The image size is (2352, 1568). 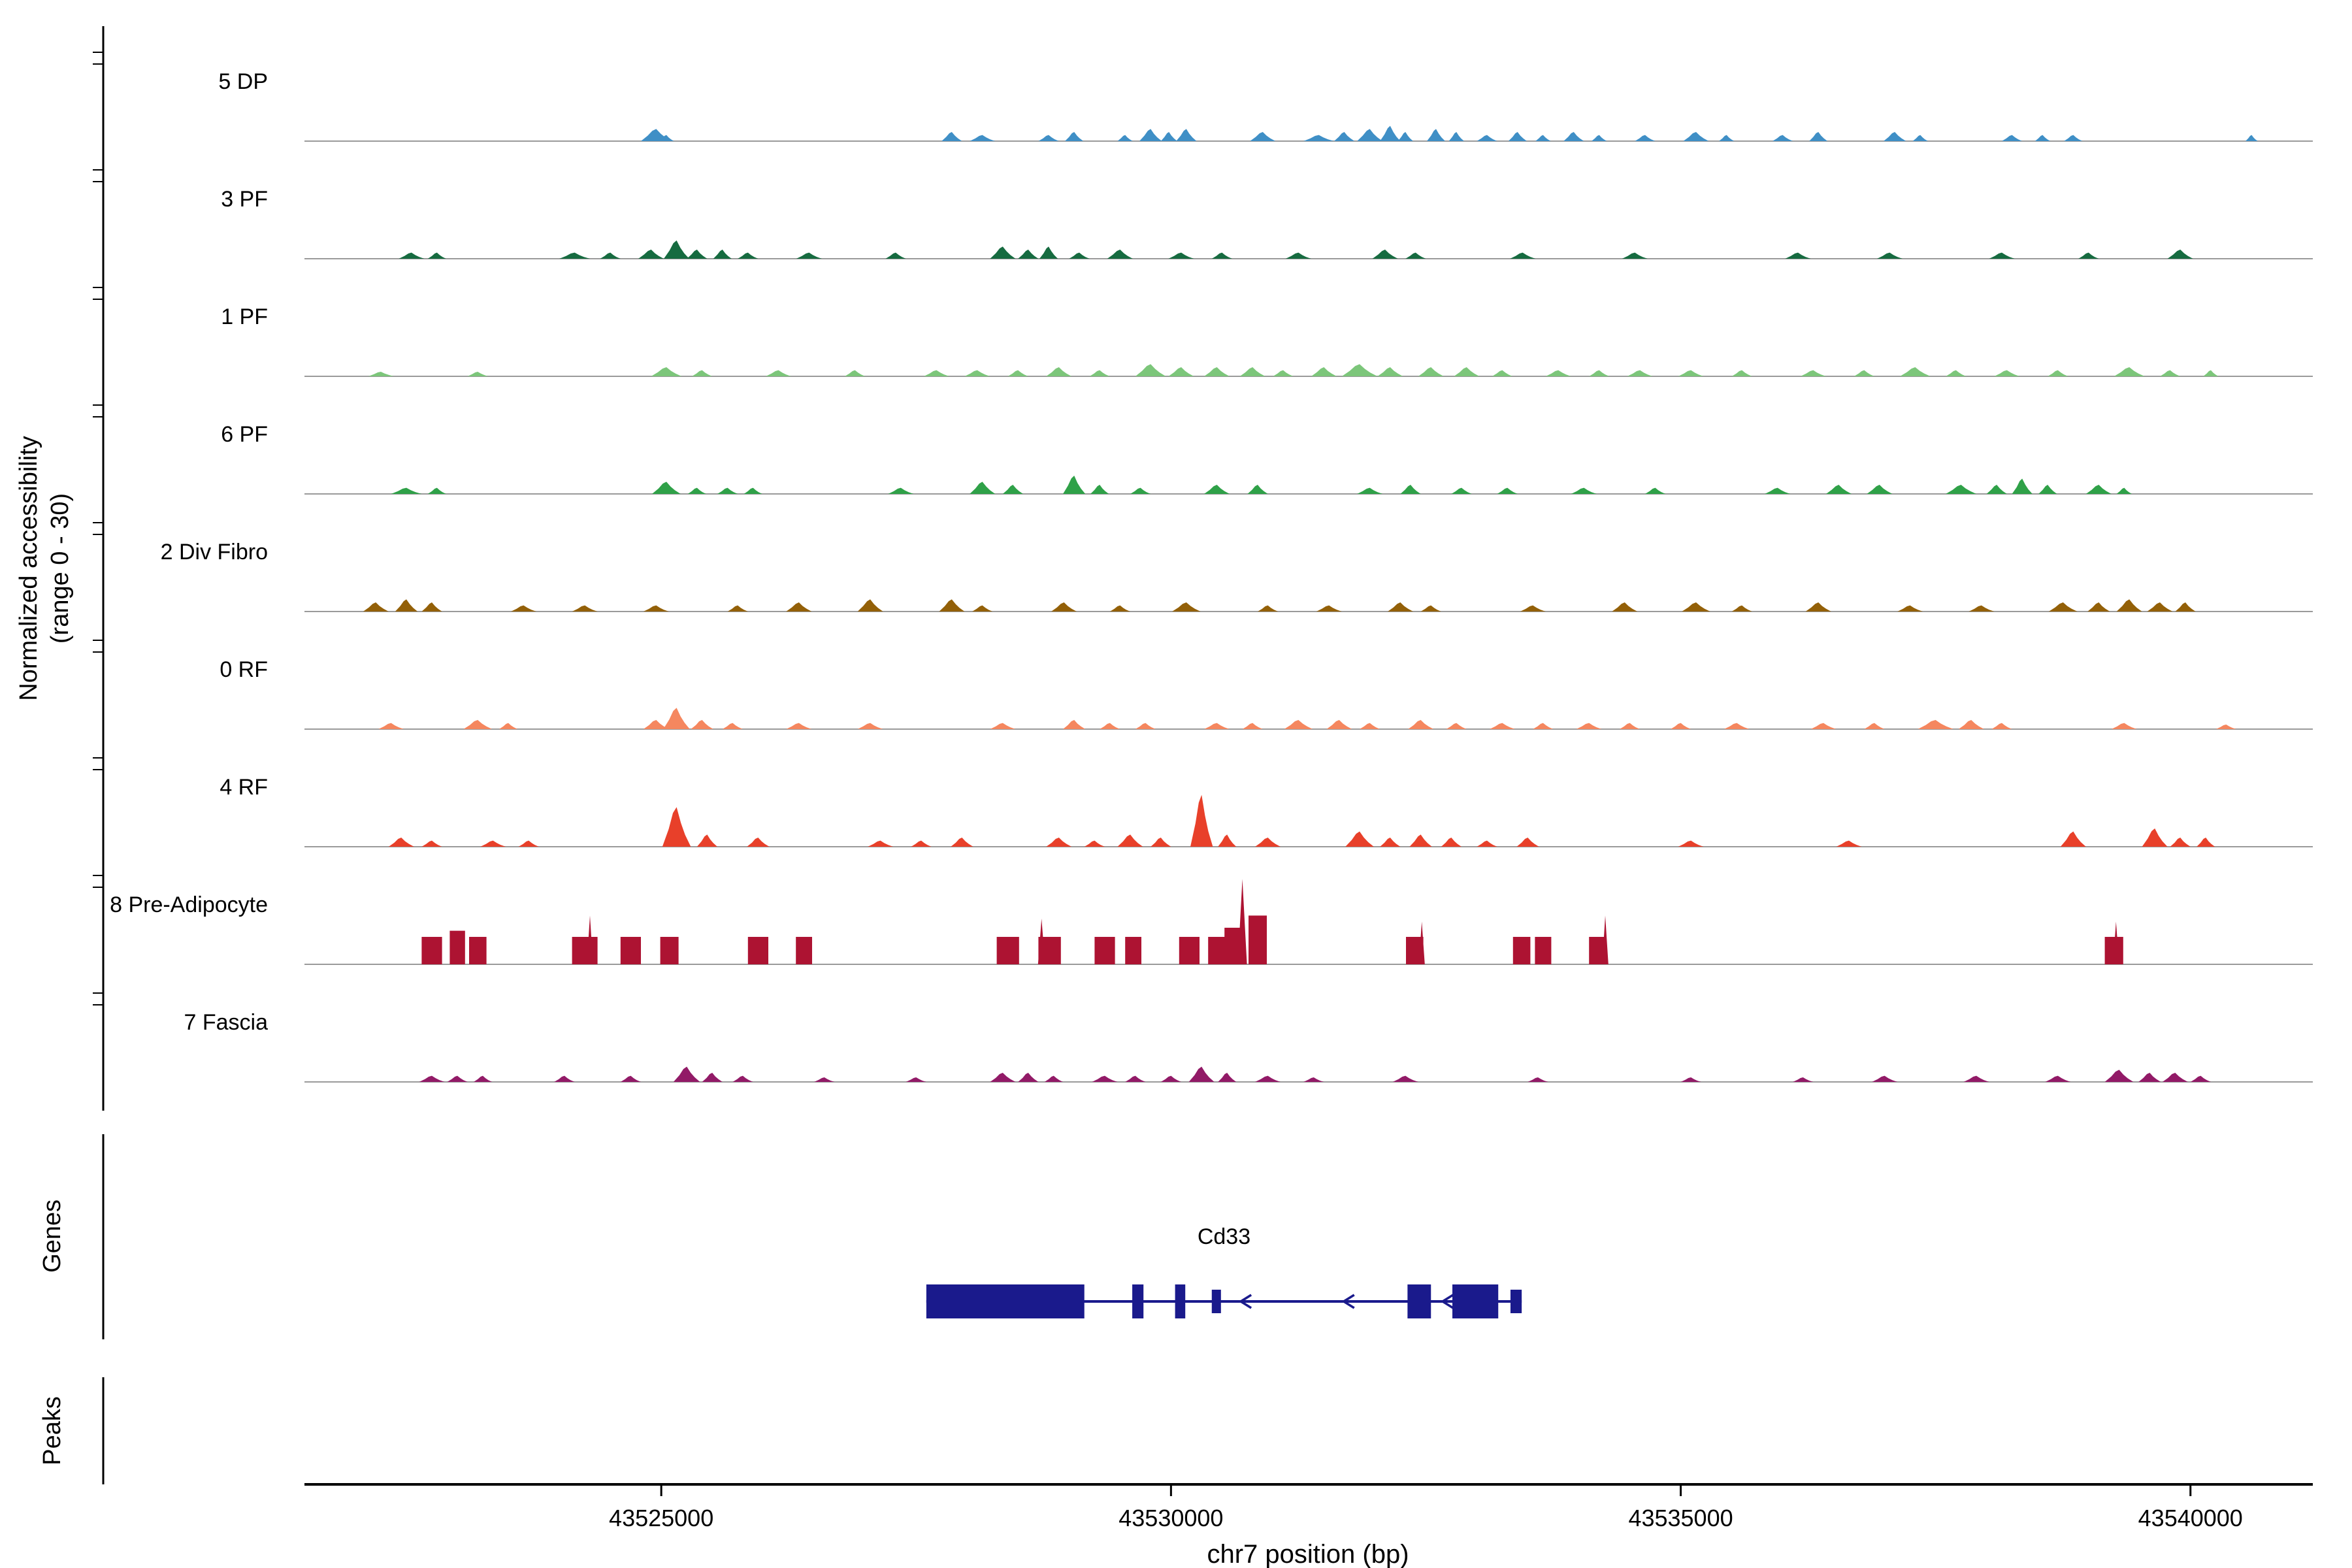 I want to click on track-label: 4 RF, so click(x=244, y=787).